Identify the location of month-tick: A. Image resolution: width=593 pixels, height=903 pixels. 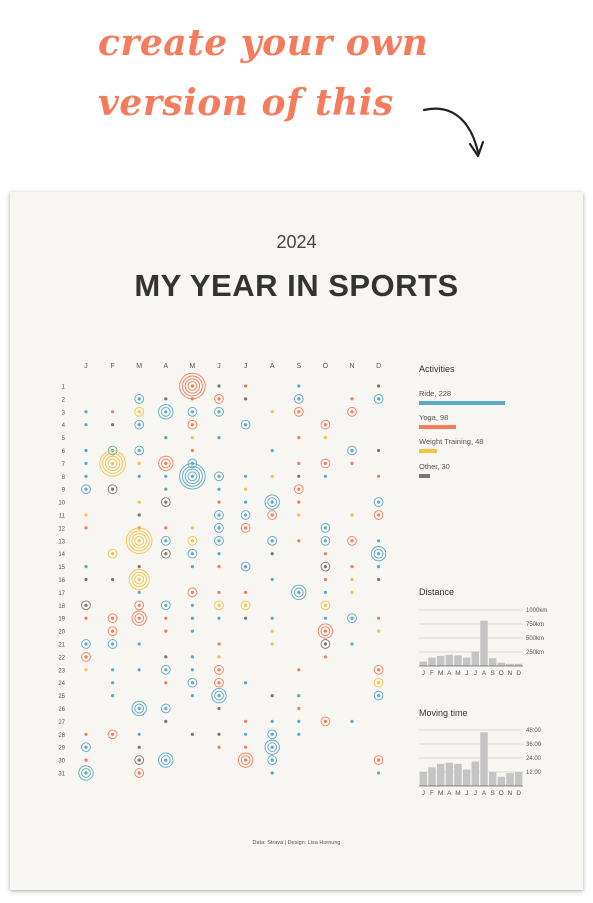
(449, 673).